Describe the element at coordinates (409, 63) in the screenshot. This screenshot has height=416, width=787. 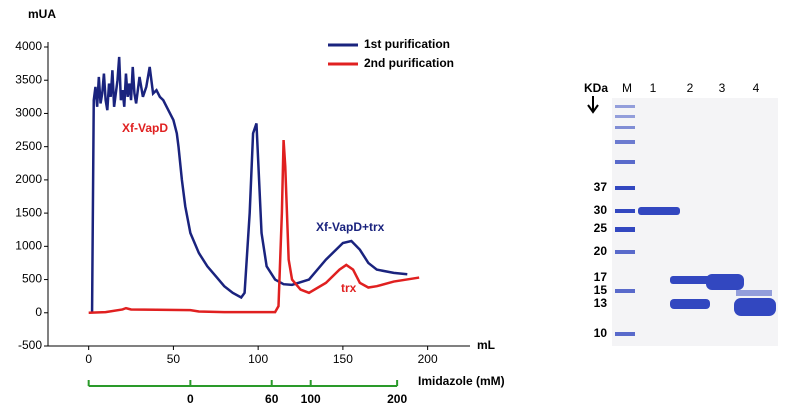
I see `legend-label: 2nd purification` at that location.